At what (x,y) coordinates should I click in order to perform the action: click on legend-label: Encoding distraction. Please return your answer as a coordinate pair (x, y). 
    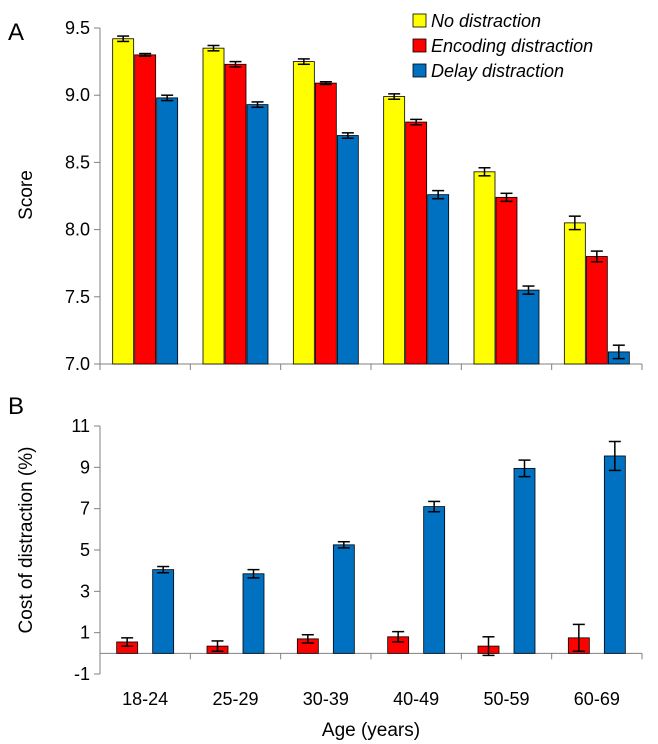
    Looking at the image, I should click on (512, 46).